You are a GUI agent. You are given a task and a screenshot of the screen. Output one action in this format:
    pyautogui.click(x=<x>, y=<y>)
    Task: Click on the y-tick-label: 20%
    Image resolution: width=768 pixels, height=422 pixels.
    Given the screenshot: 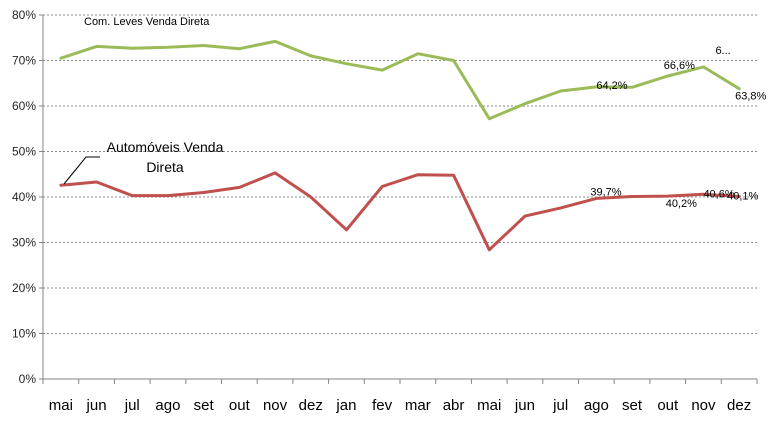 What is the action you would take?
    pyautogui.click(x=24, y=288)
    